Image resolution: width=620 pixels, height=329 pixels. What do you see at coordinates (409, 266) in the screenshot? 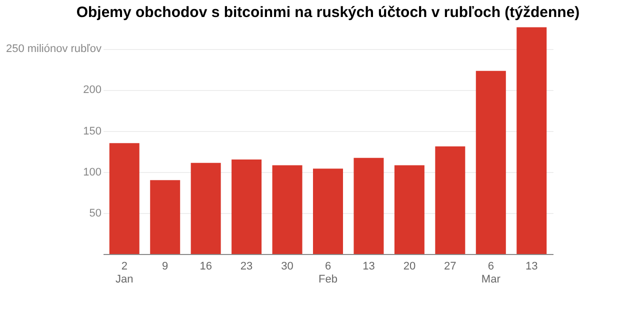
I see `x-tick-label: 20` at bounding box center [409, 266].